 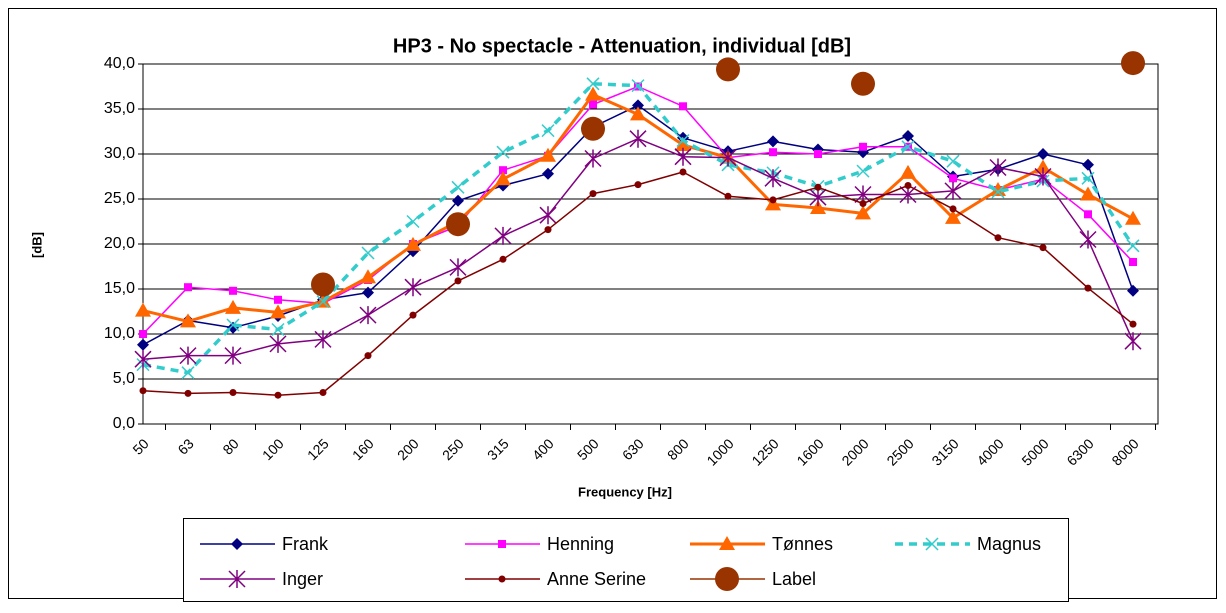 What do you see at coordinates (119, 63) in the screenshot?
I see `y-tick-label: 40,0` at bounding box center [119, 63].